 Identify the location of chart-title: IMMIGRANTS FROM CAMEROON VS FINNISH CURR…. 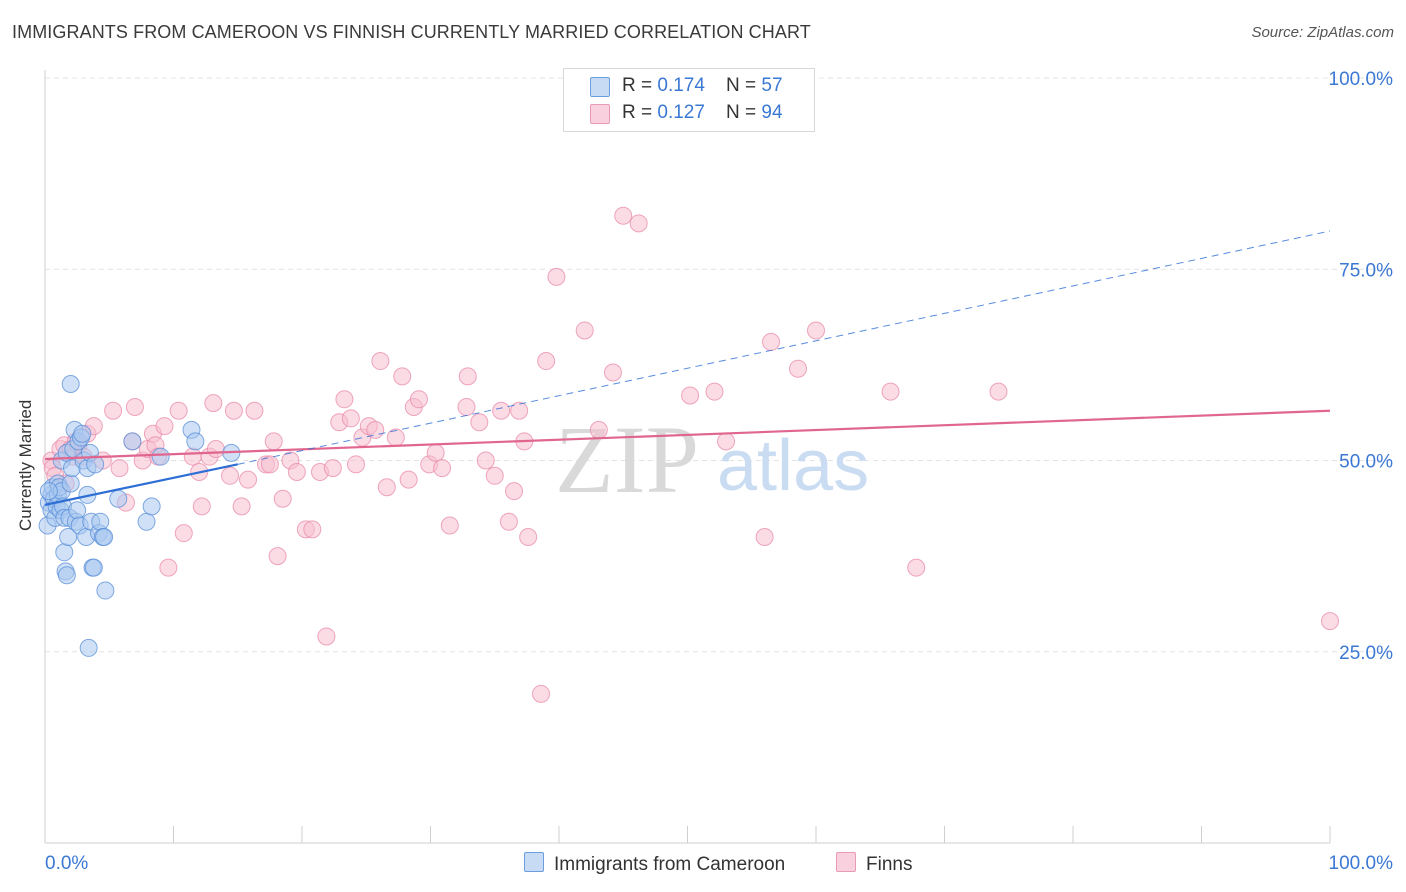
(411, 32).